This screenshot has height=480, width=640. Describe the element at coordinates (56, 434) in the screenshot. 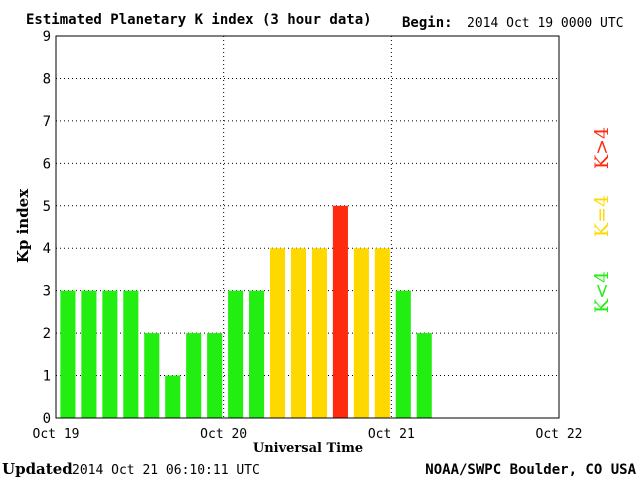

I see `x-tick-label: Oct 19` at that location.